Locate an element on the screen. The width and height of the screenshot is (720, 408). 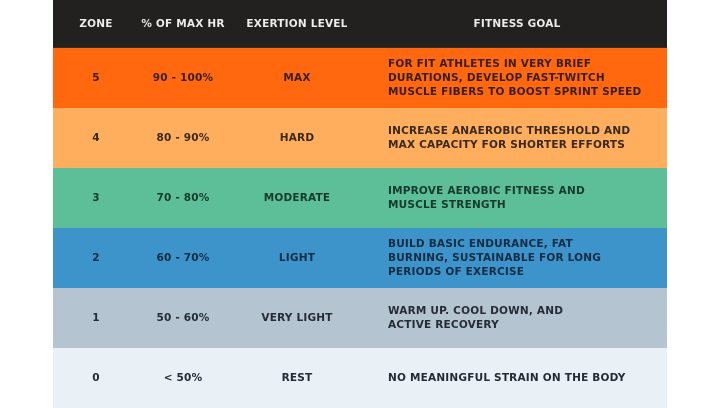
zone-cell: 4 is located at coordinates (96, 138).